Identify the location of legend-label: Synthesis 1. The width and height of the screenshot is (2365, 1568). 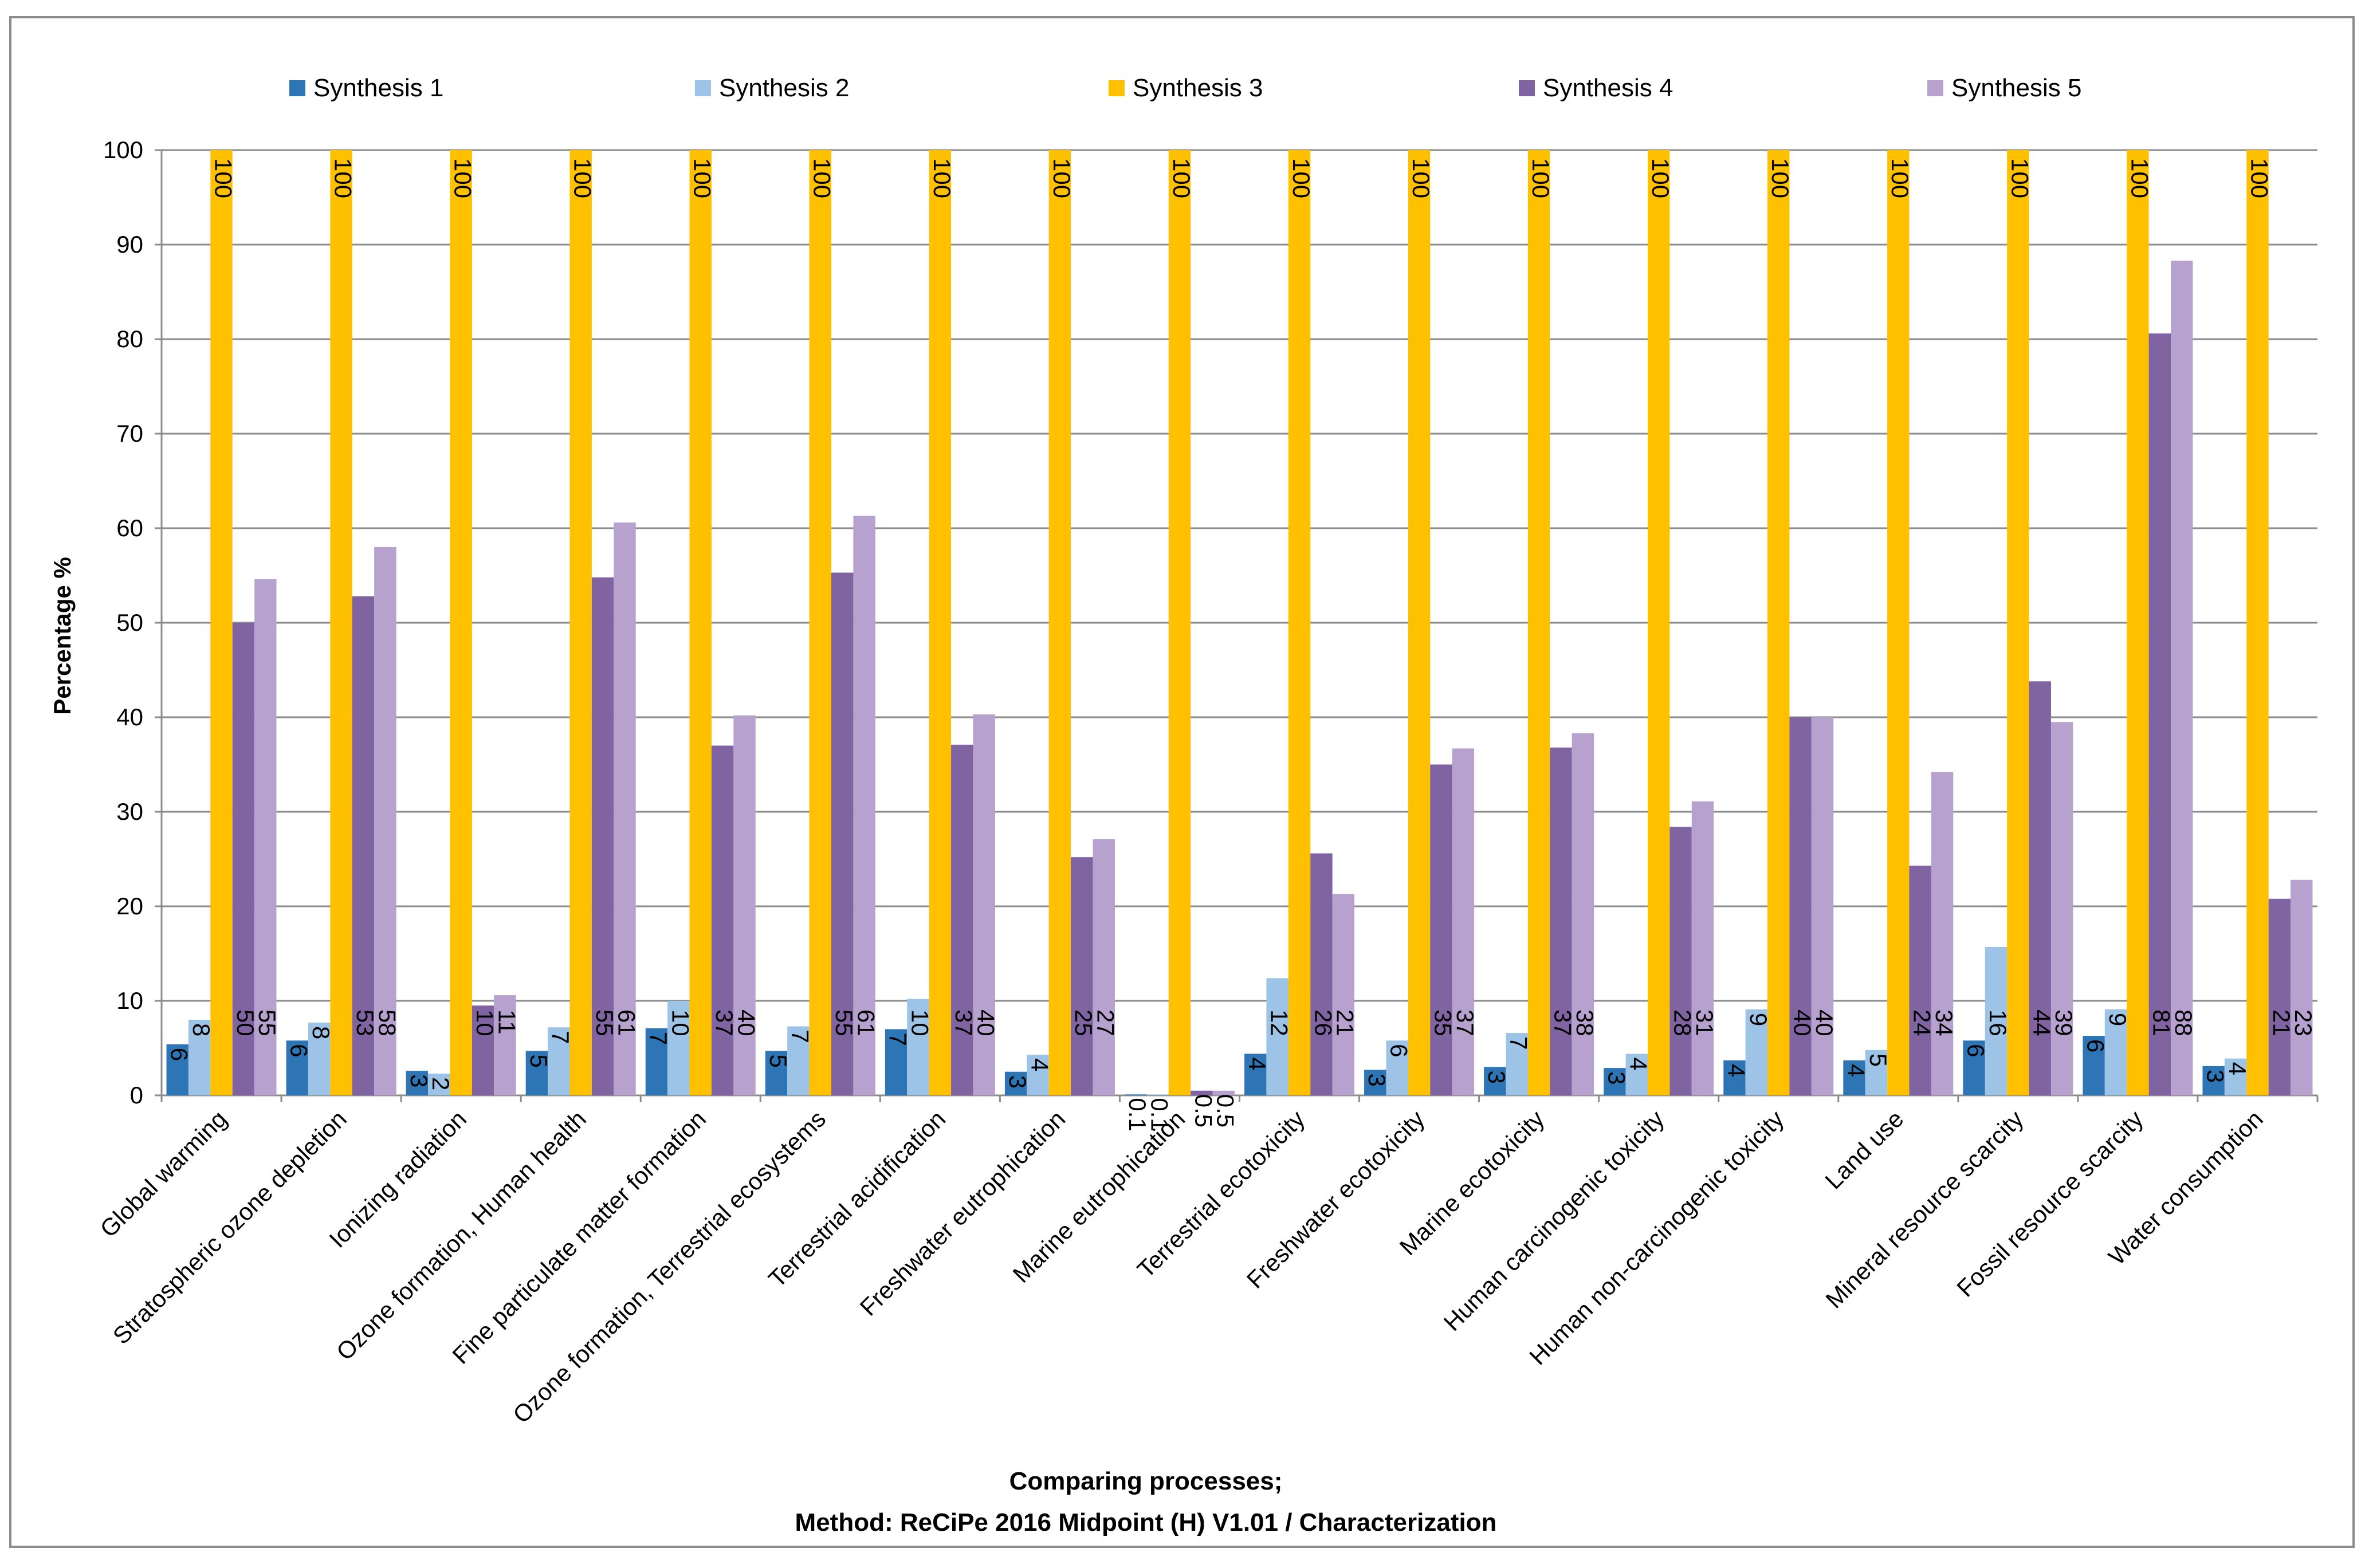
(378, 88).